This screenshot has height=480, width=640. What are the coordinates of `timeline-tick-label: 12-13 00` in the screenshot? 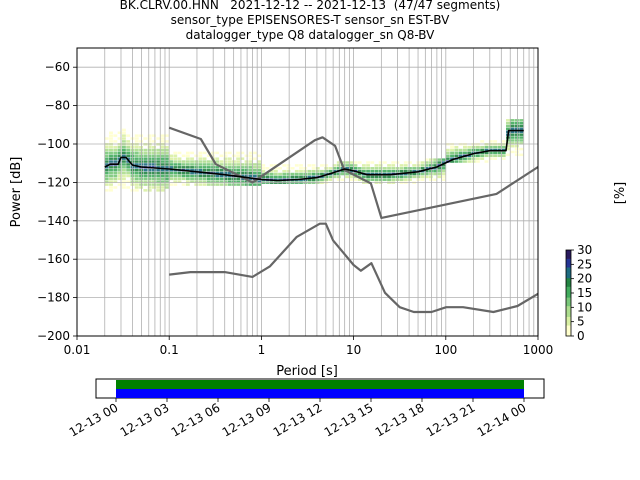 It's located at (94, 419).